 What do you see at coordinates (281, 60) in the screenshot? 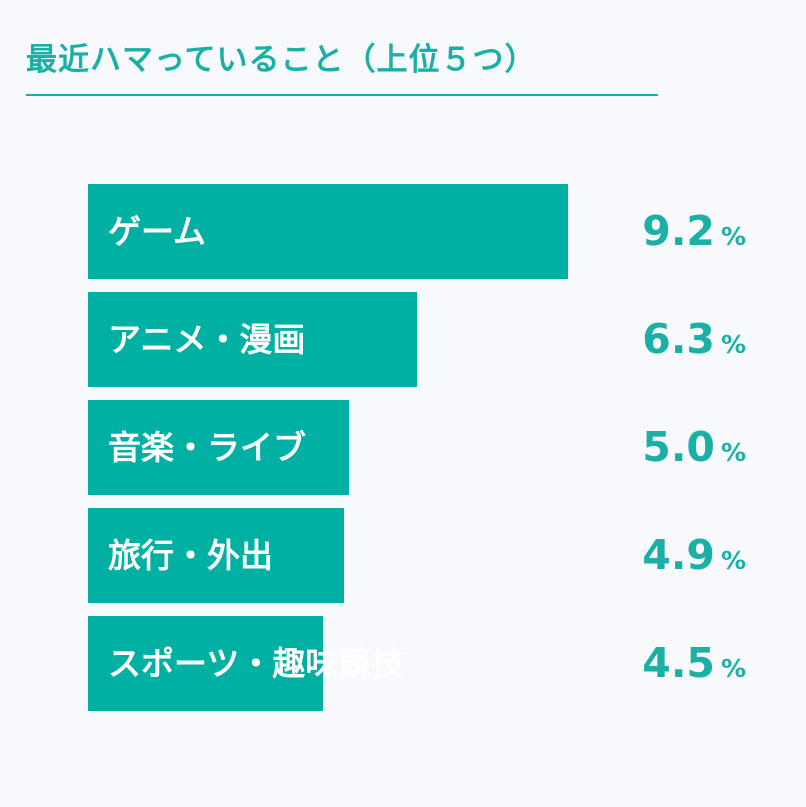
I see `chart-title: 最近ハマっていること（上位５つ）` at bounding box center [281, 60].